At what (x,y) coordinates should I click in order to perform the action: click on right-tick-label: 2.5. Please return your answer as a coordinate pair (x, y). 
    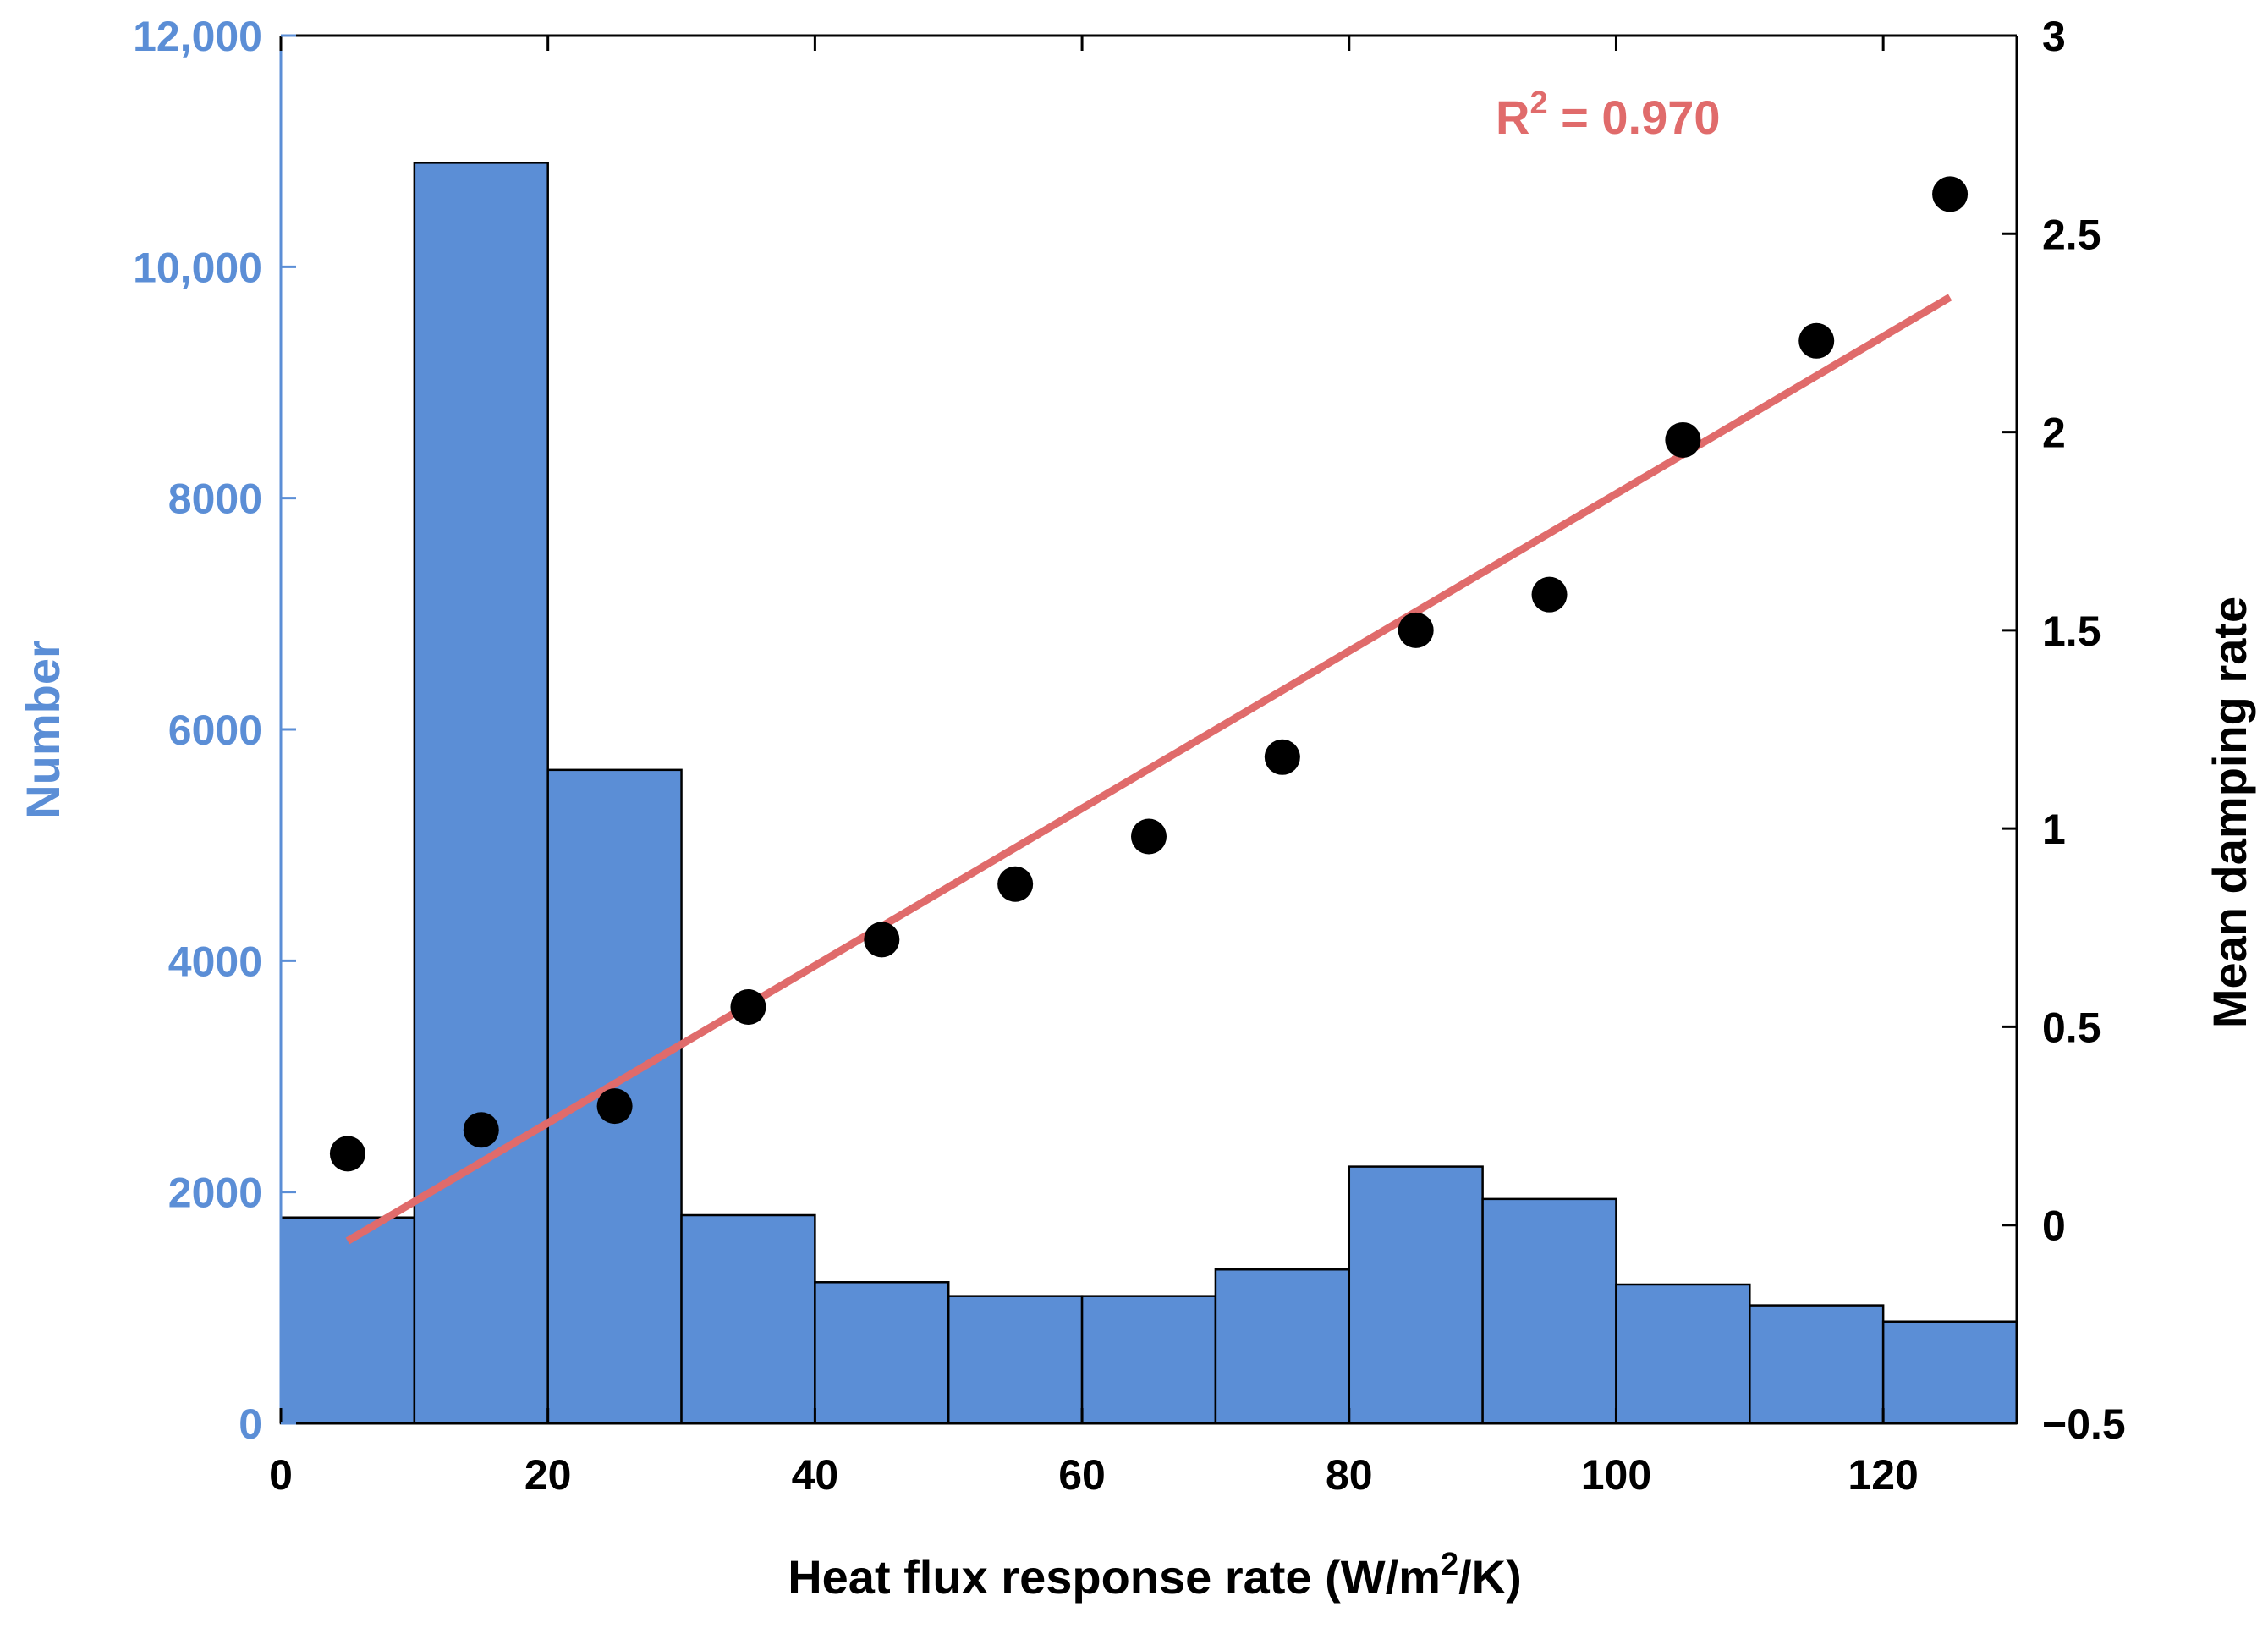
    Looking at the image, I should click on (2071, 234).